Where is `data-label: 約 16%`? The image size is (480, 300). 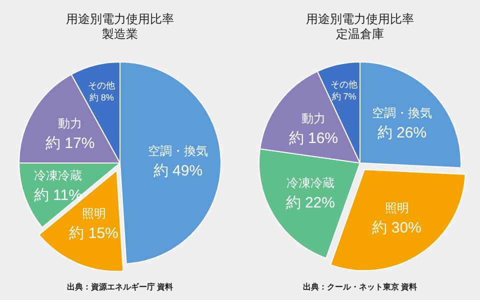
data-label: 約 16% is located at coordinates (313, 138).